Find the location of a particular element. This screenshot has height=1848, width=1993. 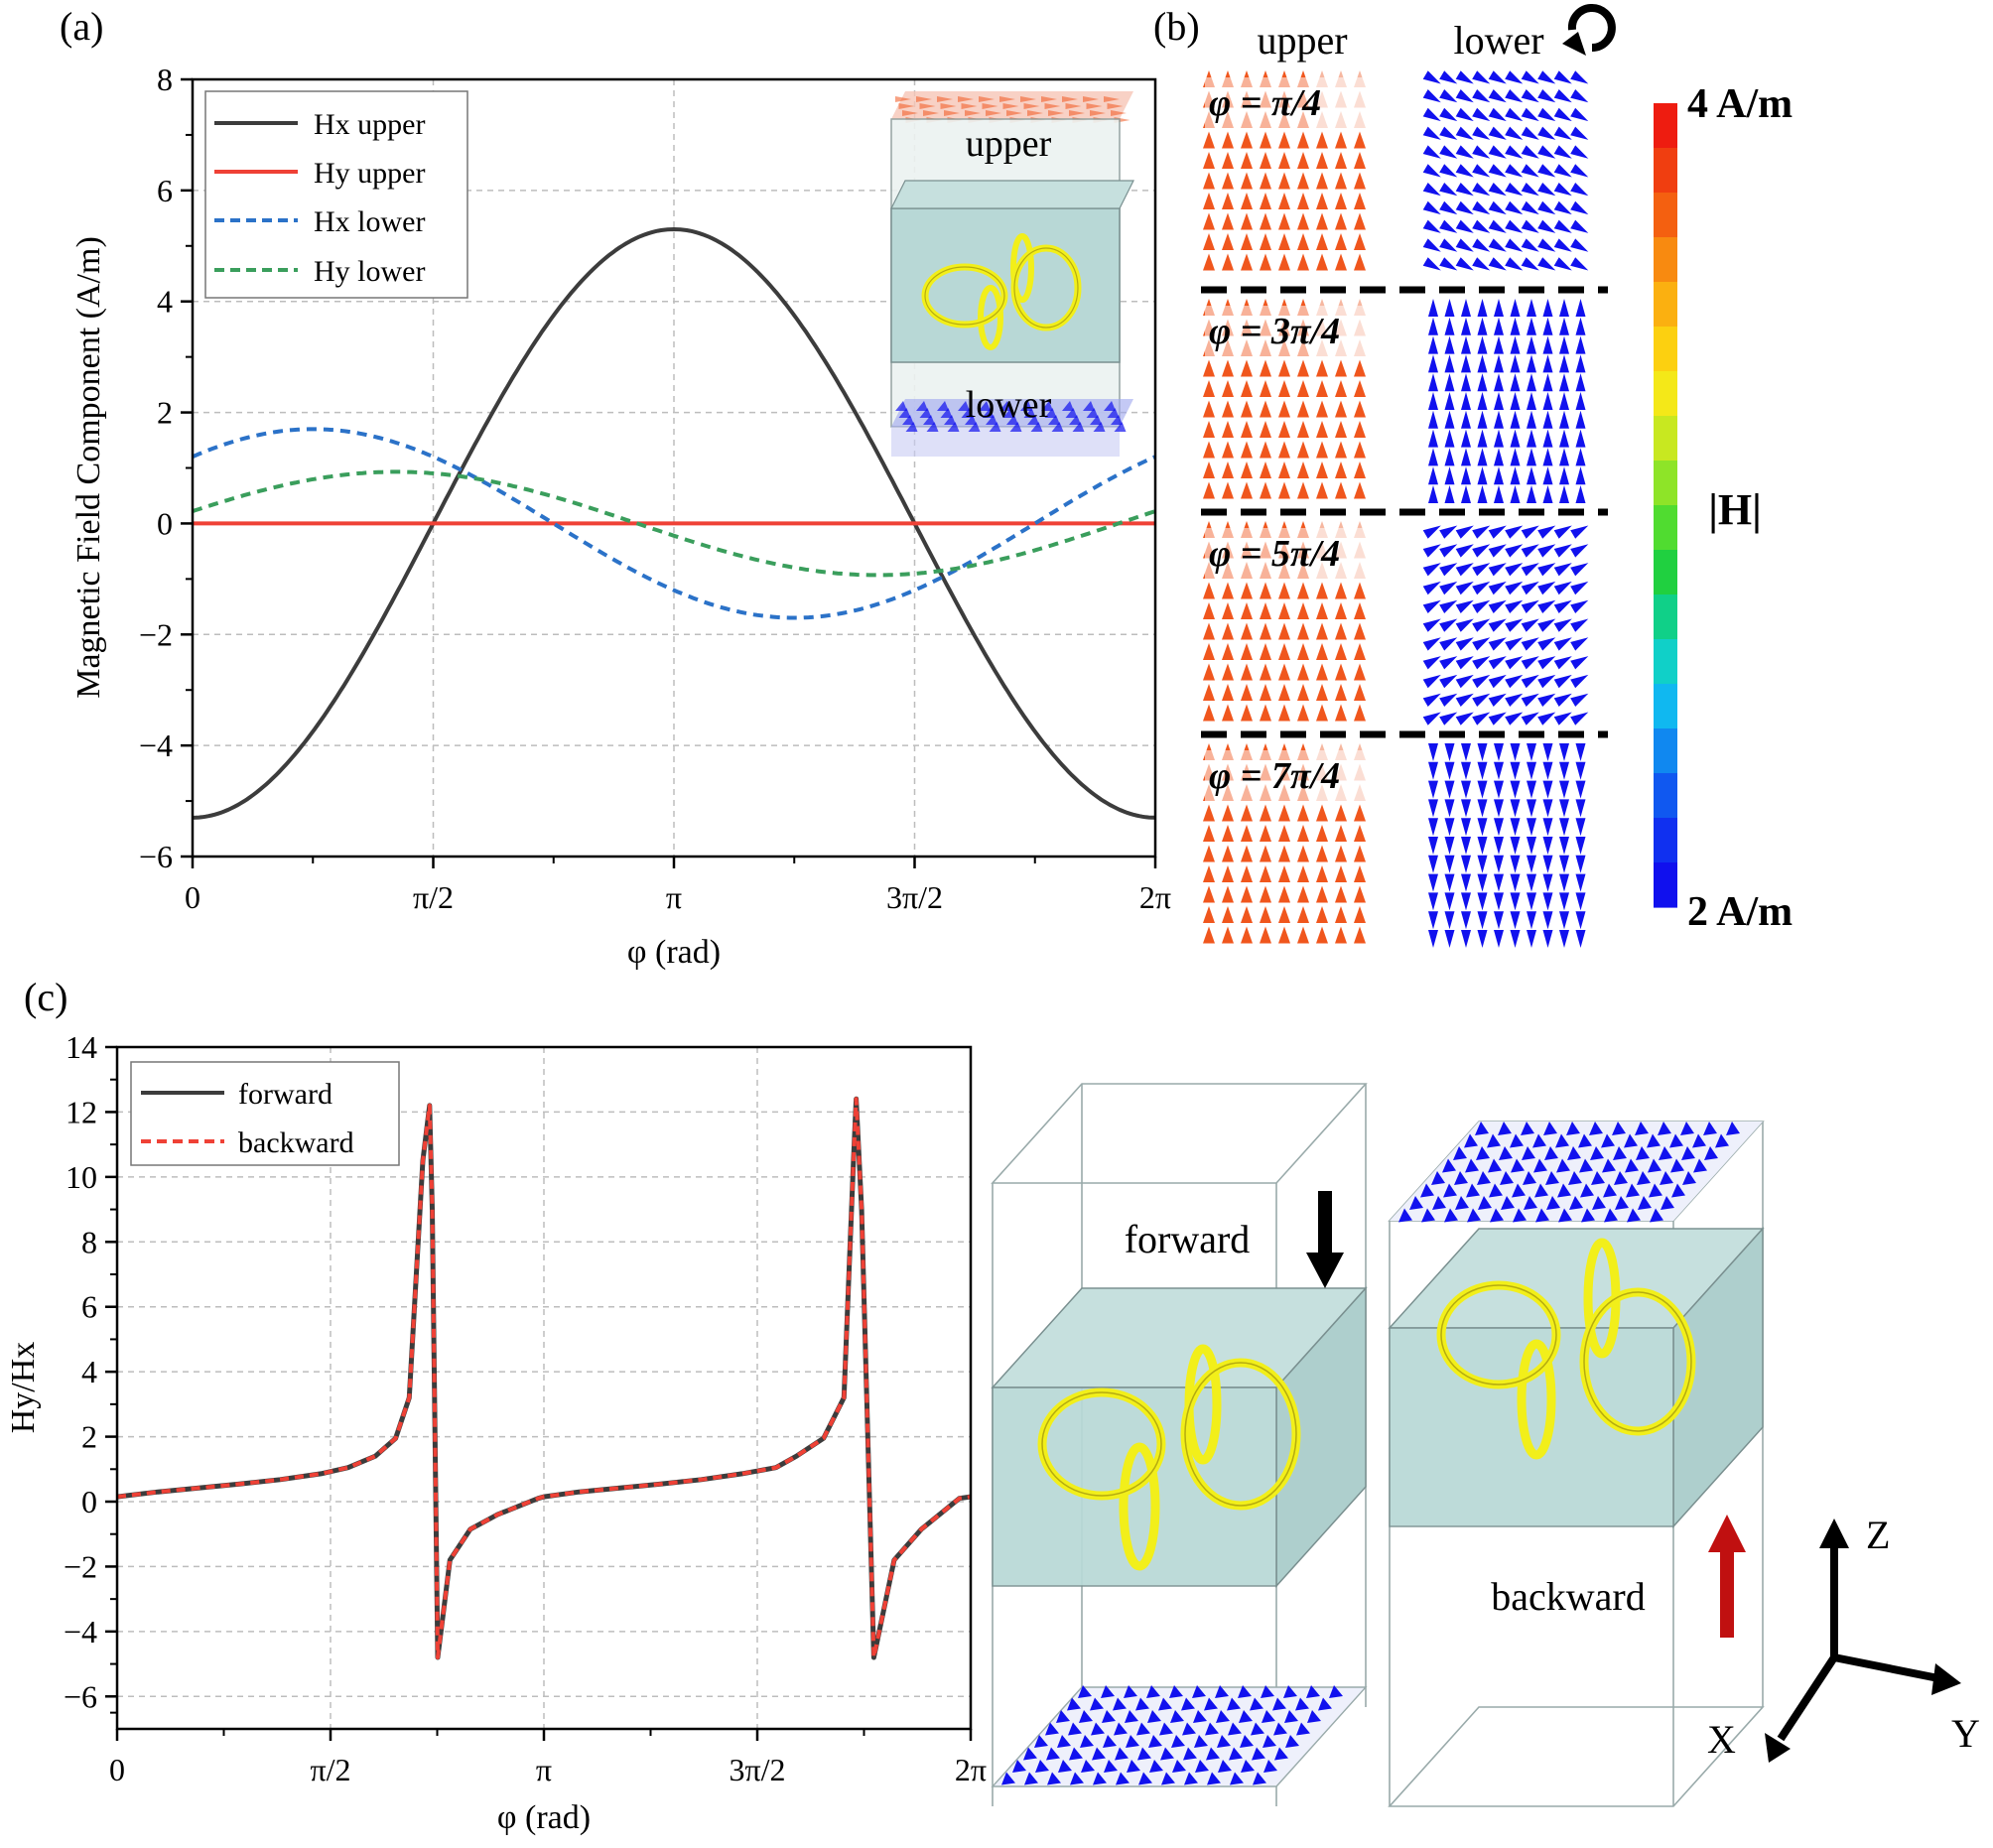

legend-hx-lower: Hx lower is located at coordinates (369, 221).